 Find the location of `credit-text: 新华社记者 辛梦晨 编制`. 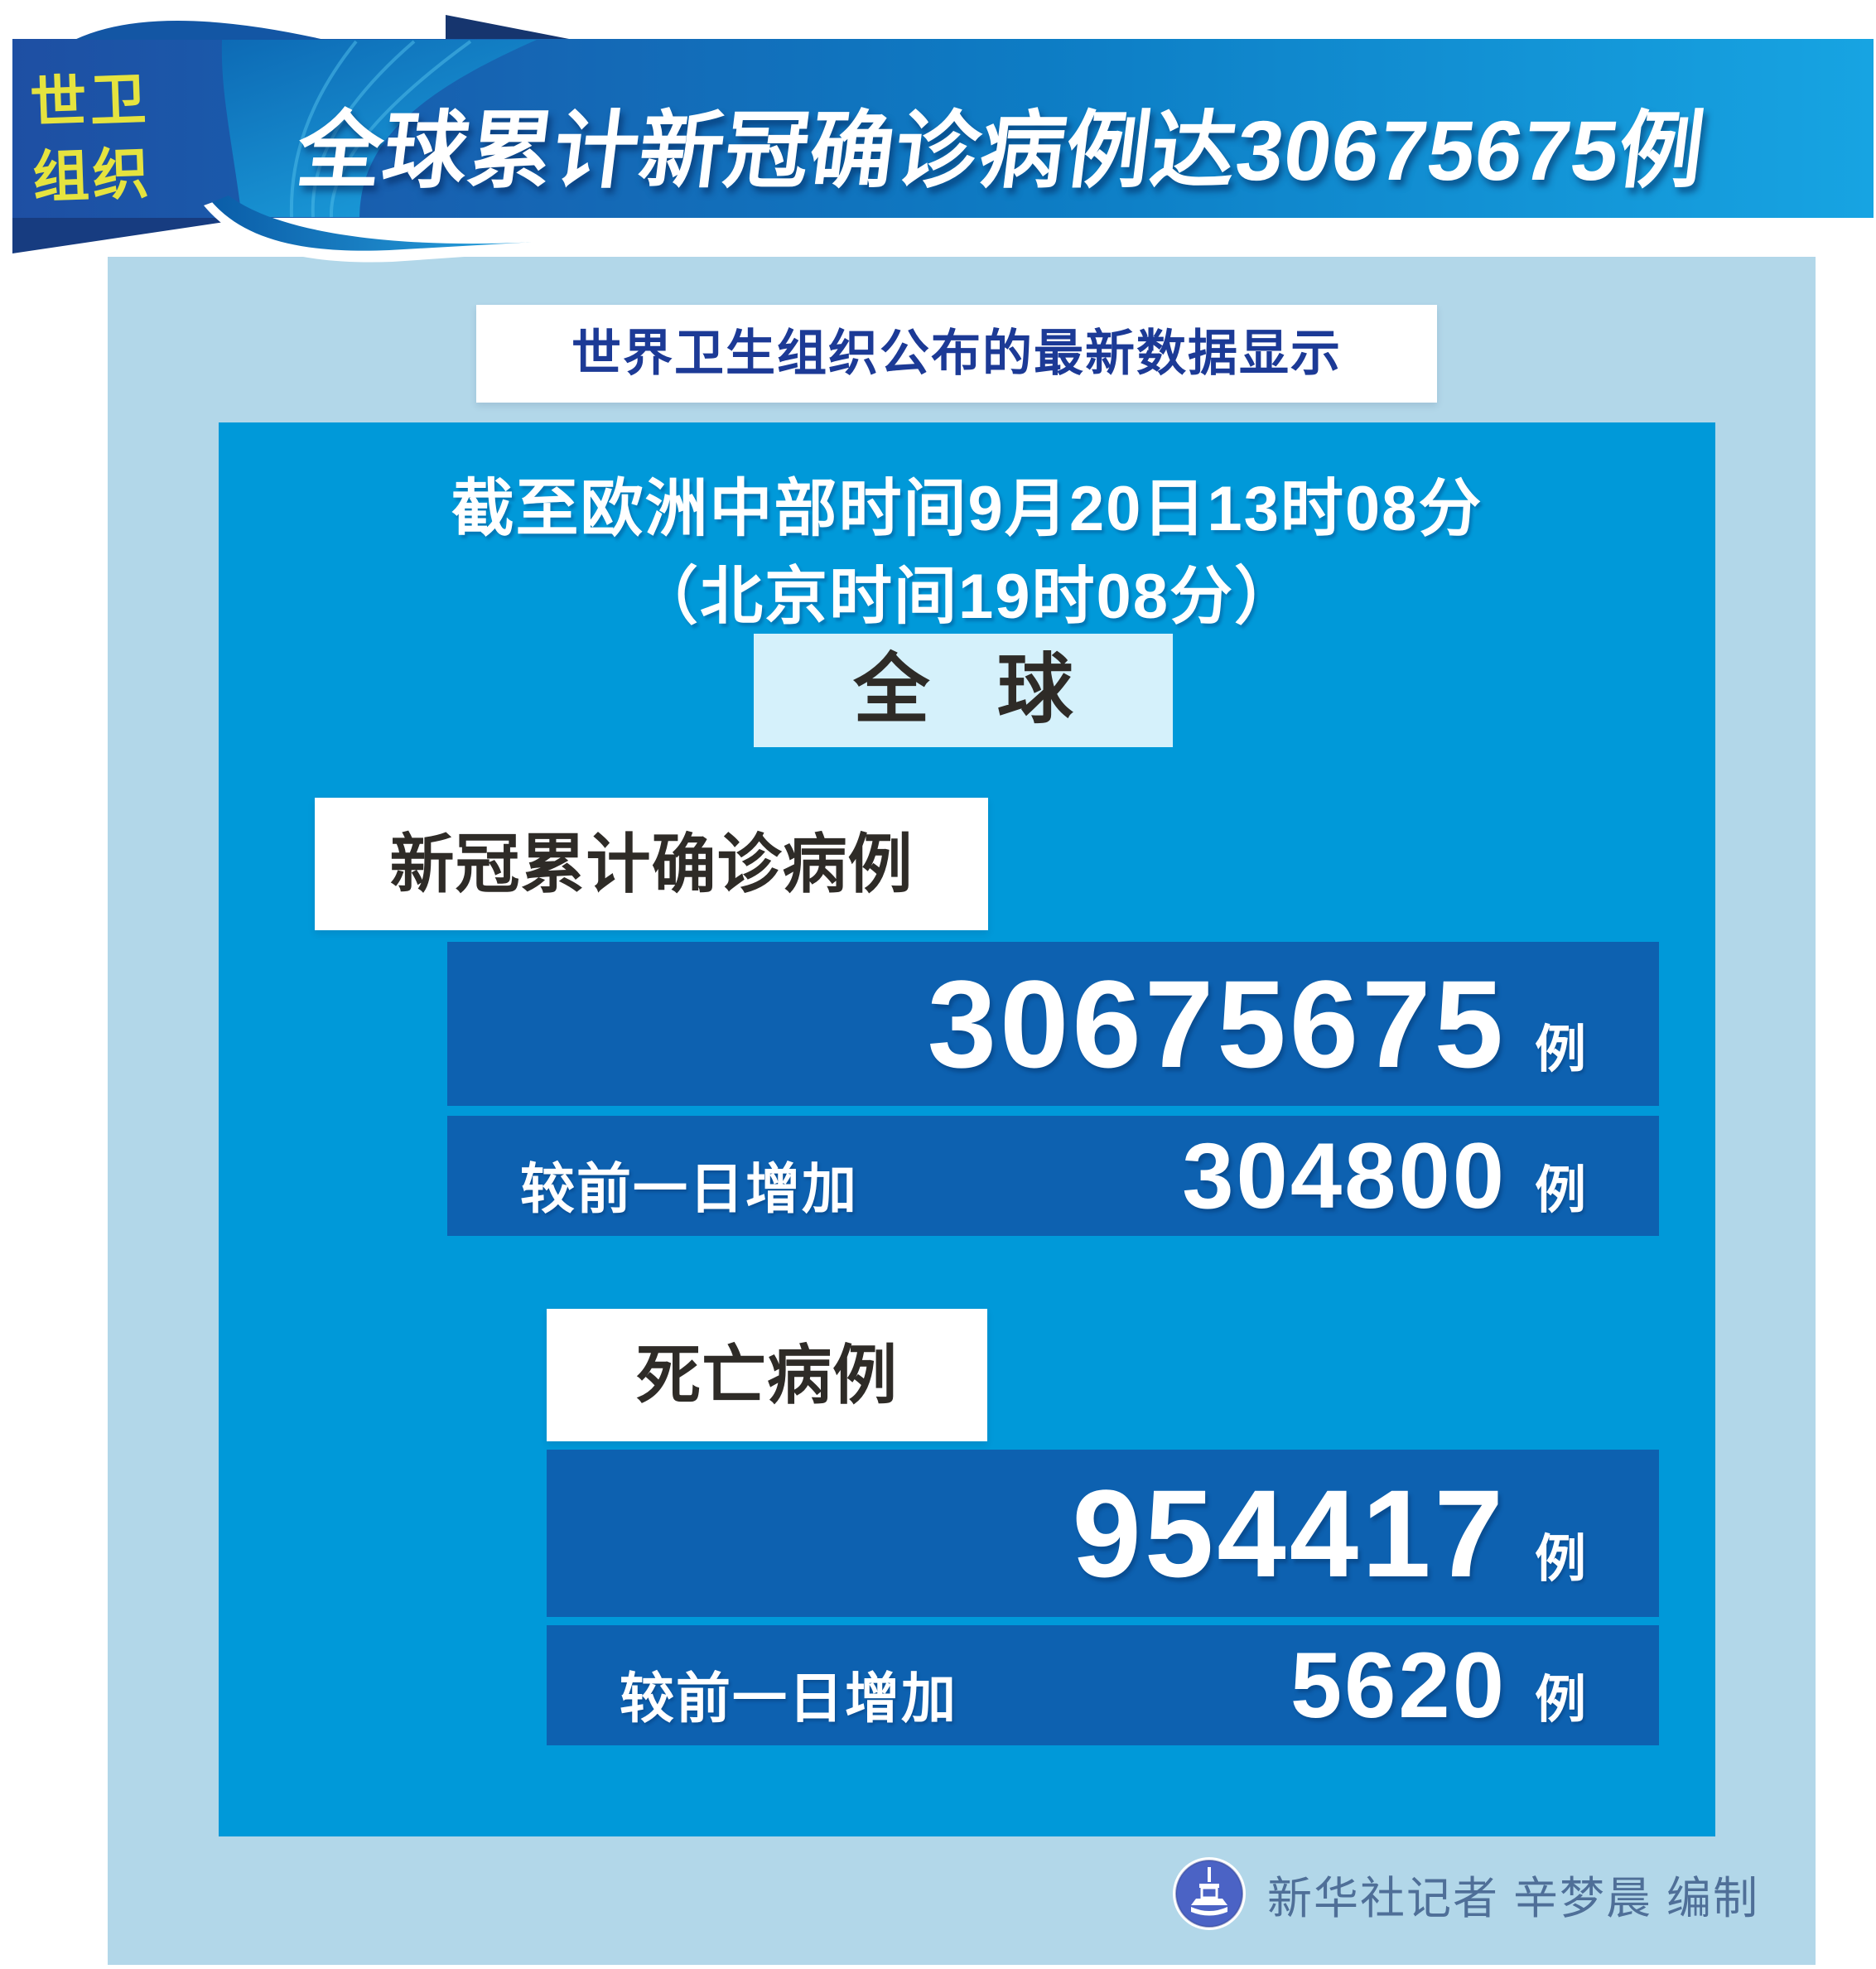

credit-text: 新华社记者 辛梦晨 编制 is located at coordinates (1513, 1898).